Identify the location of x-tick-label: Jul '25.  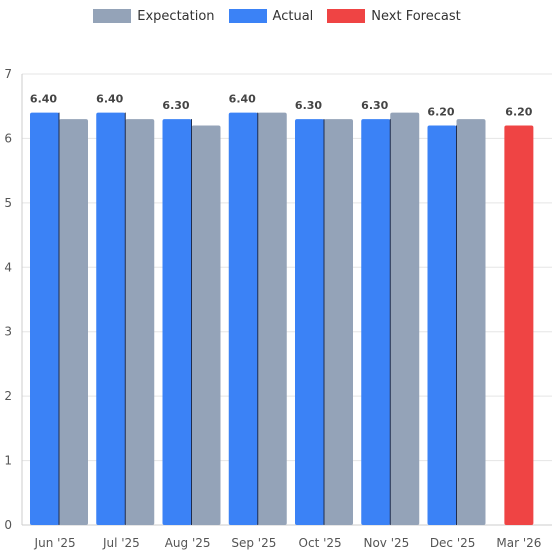
(121, 543).